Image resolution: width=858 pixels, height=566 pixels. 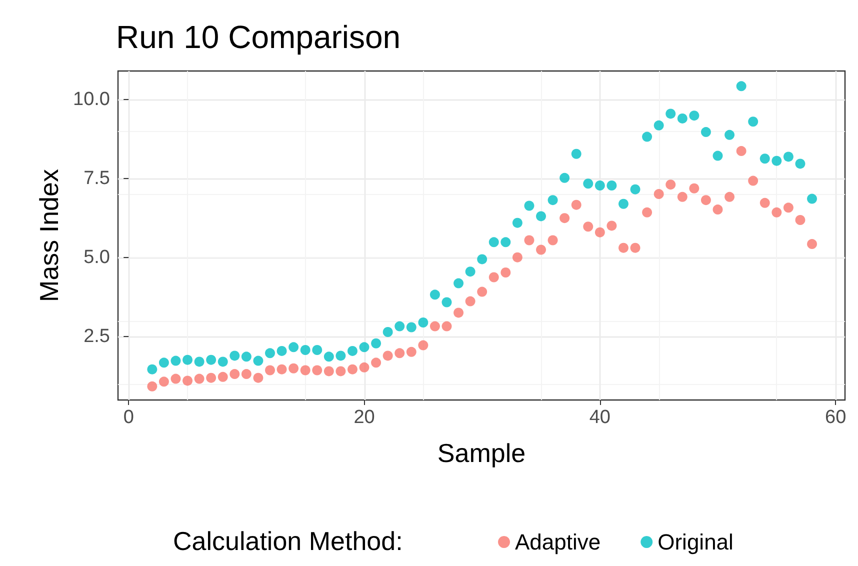 What do you see at coordinates (288, 541) in the screenshot?
I see `legend-title: Calculation Method:` at bounding box center [288, 541].